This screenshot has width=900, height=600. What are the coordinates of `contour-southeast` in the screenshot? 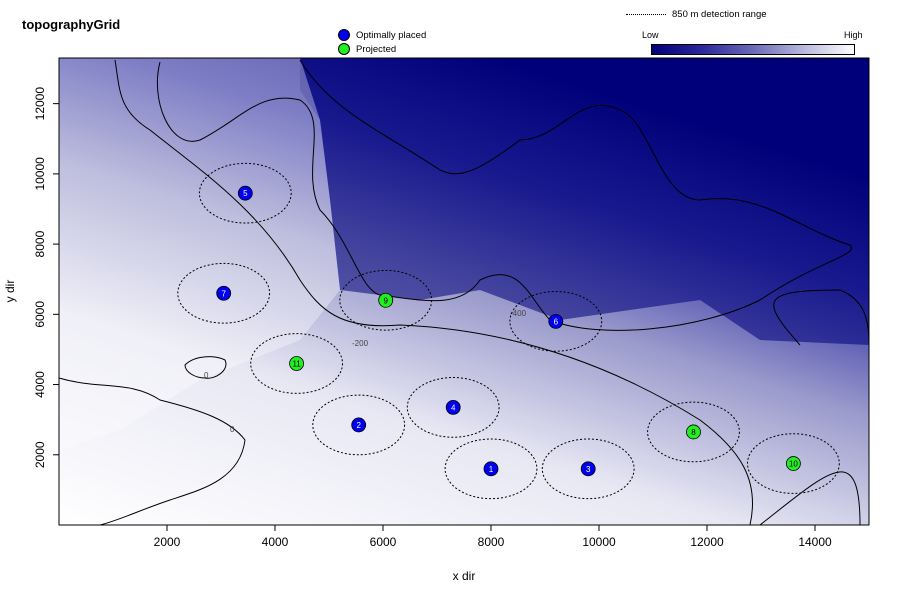 It's located at (810, 498).